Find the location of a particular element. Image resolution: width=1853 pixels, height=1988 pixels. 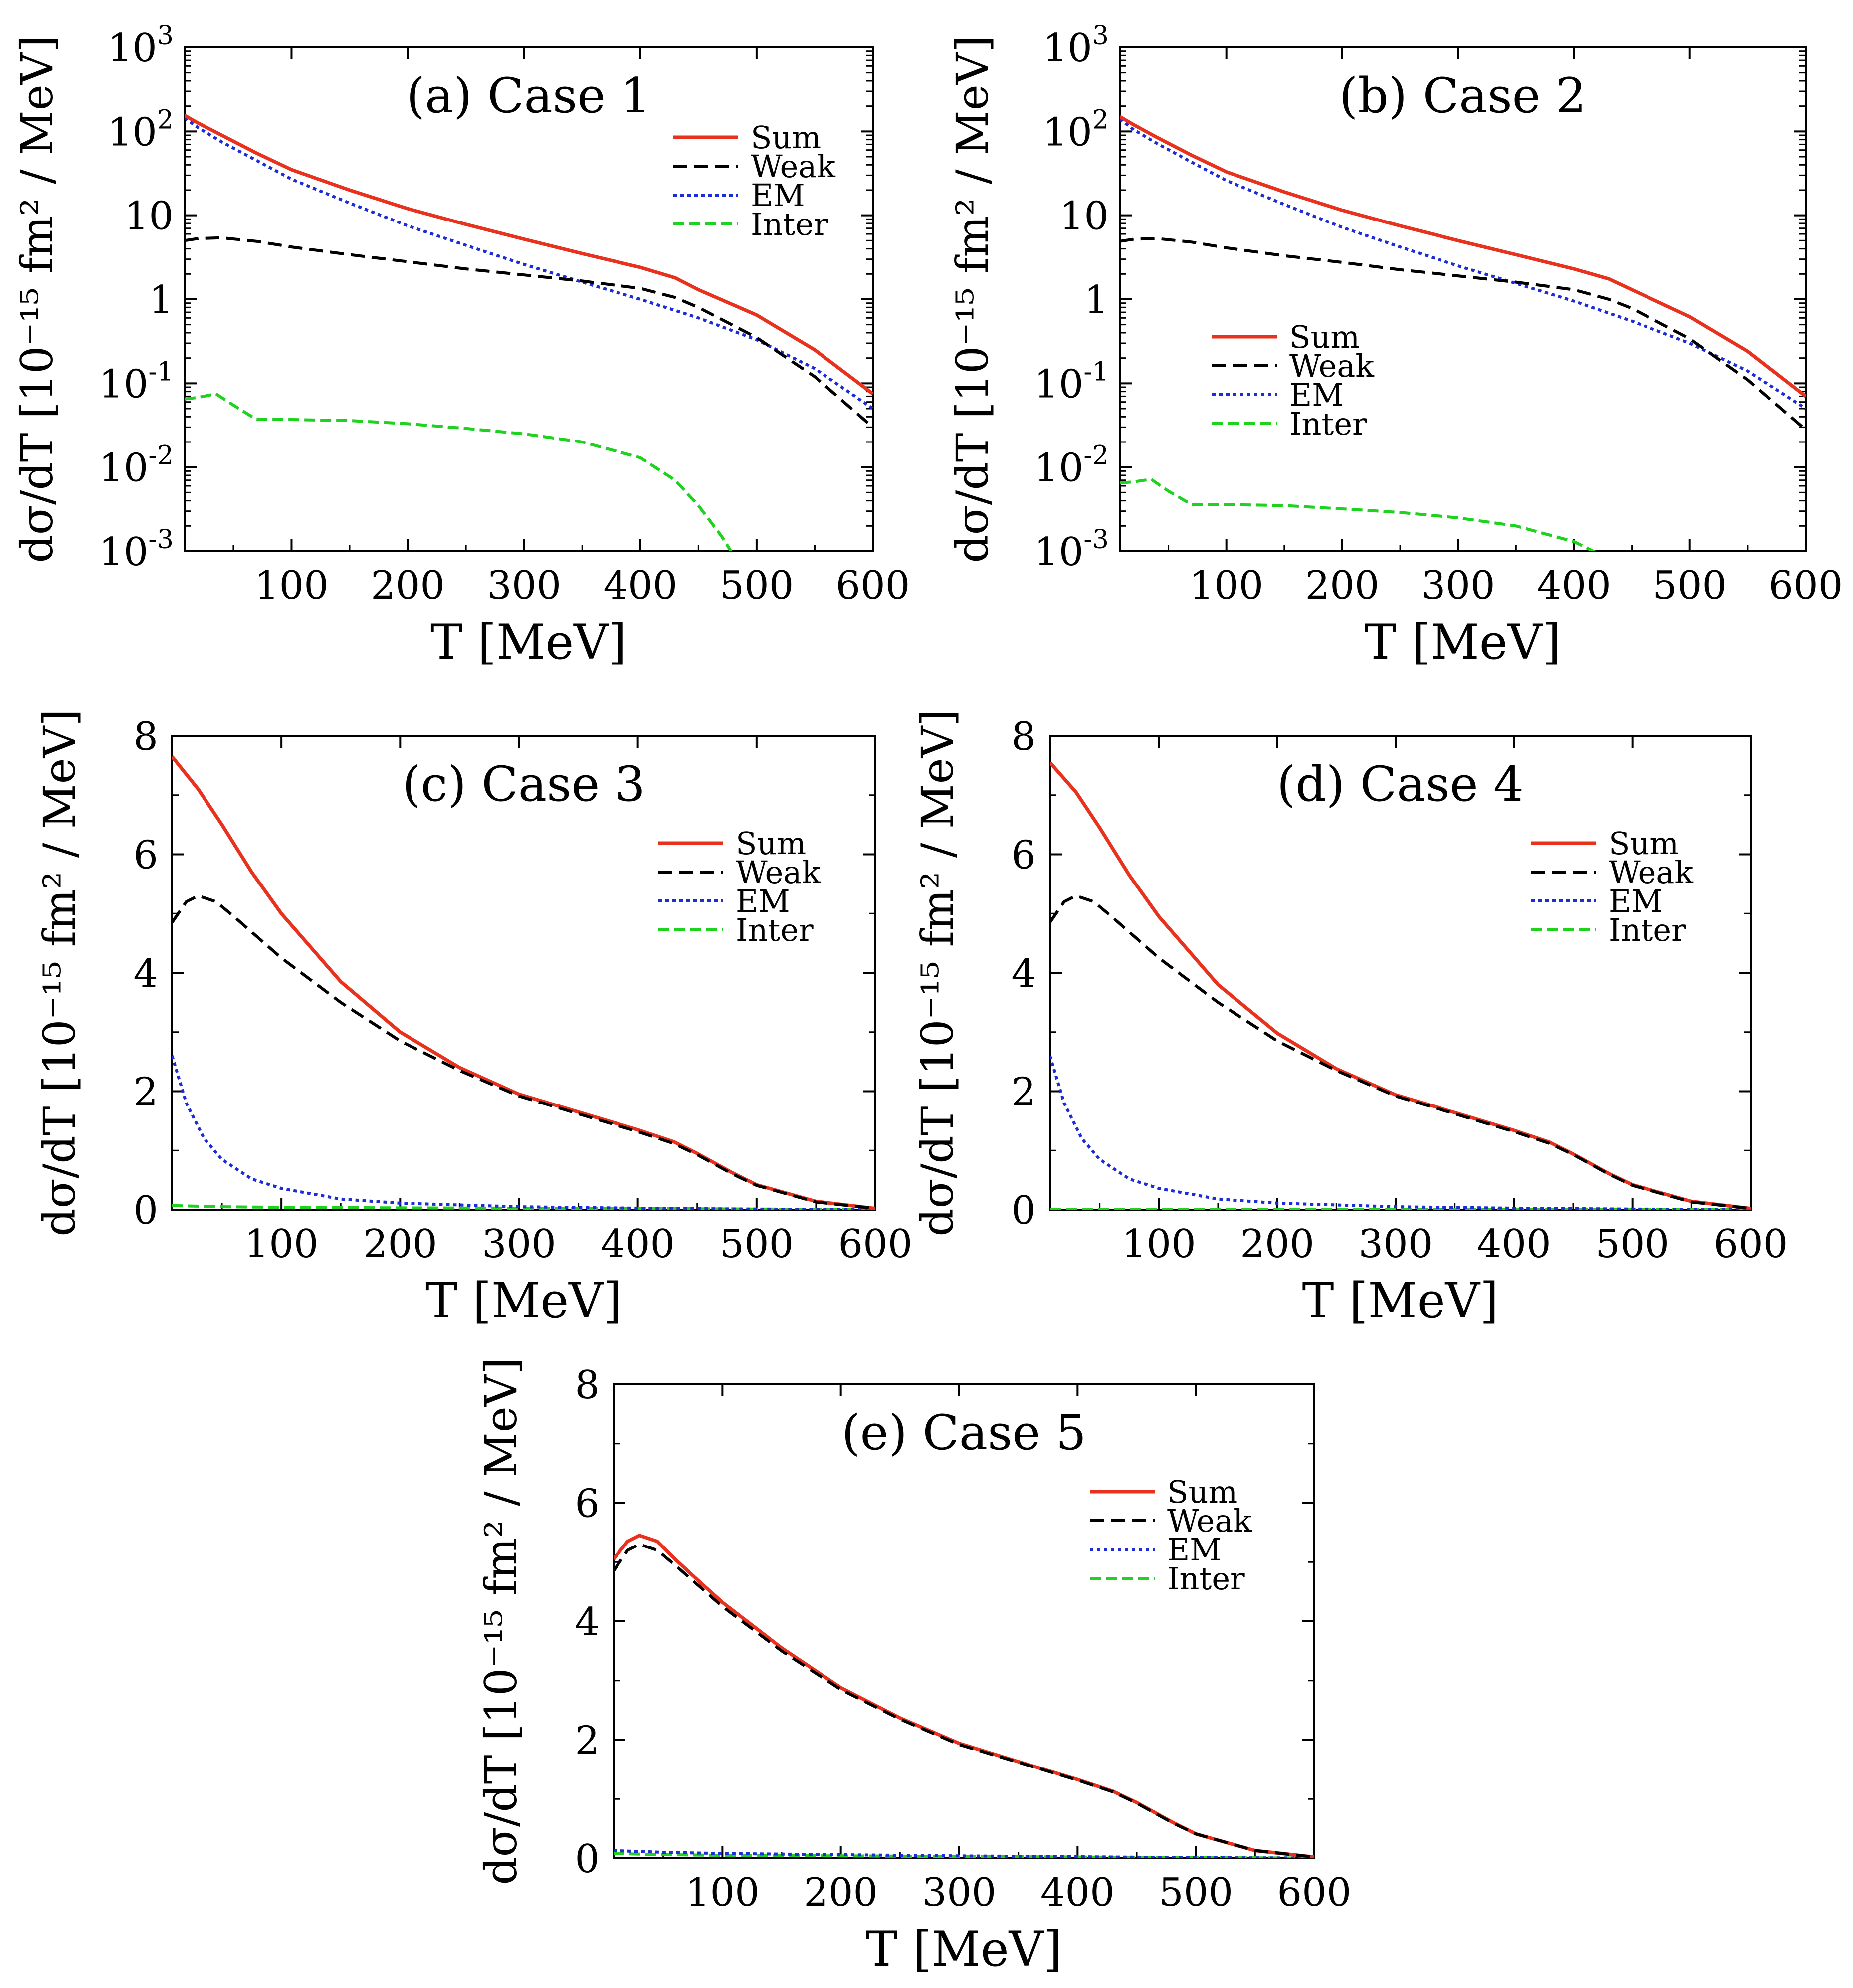

panel-title: (c) Case 3 is located at coordinates (524, 784).